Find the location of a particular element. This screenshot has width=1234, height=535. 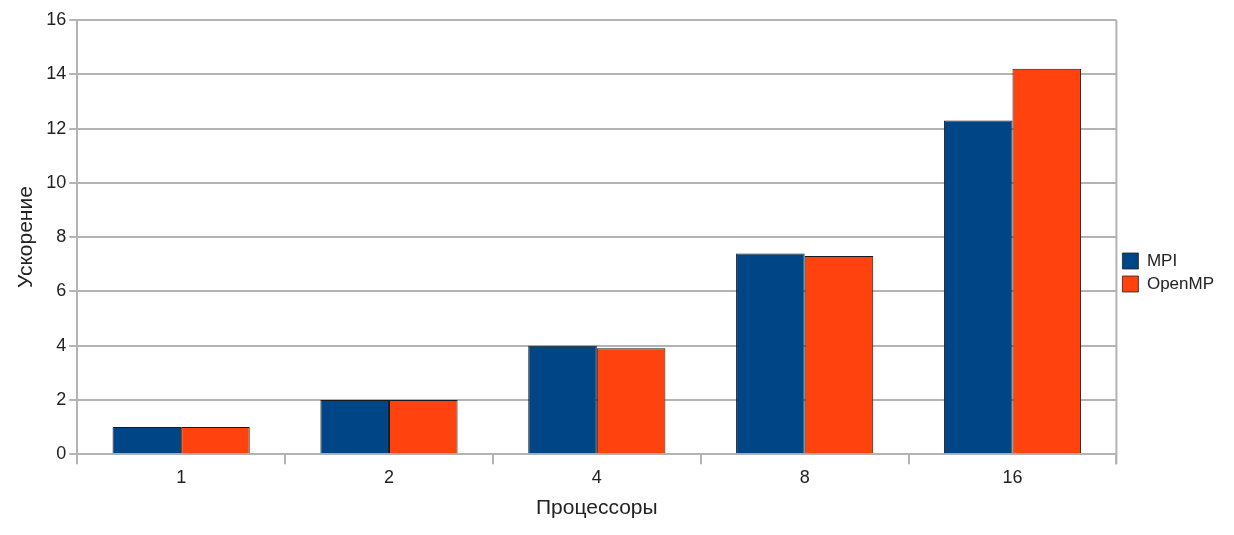

y-tick-label: 14 is located at coordinates (56, 73).